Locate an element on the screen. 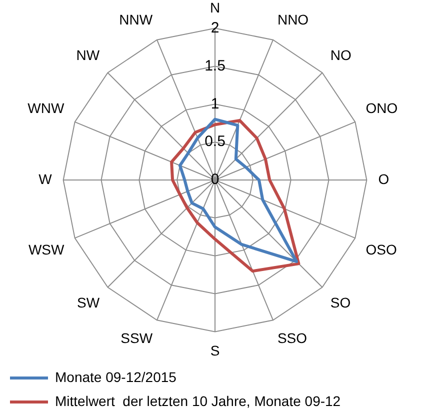  spoke-label: W is located at coordinates (45, 178).